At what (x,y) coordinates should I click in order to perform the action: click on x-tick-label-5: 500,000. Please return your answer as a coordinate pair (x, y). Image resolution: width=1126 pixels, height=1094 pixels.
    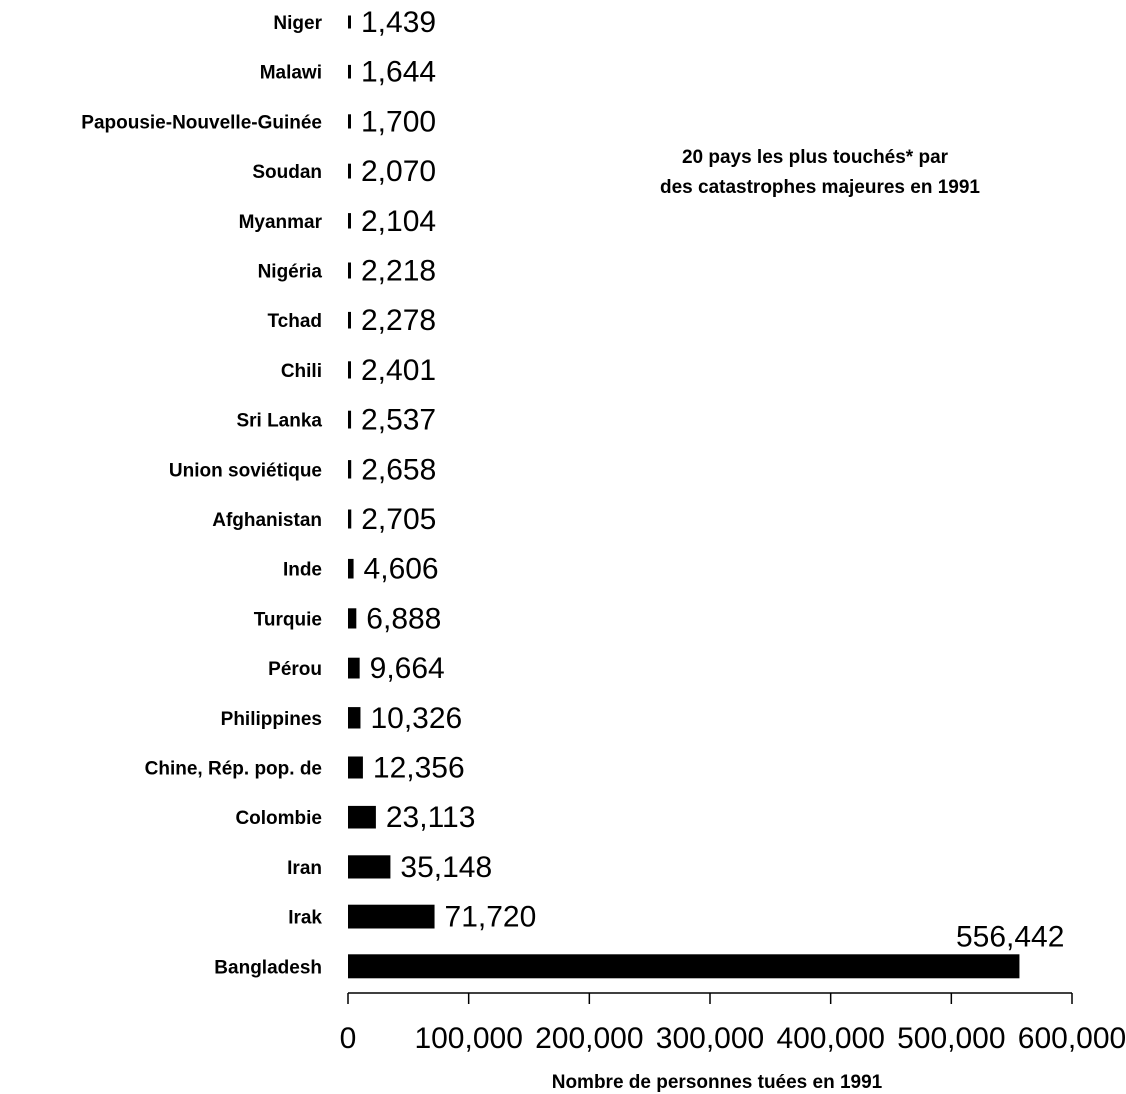
    Looking at the image, I should click on (951, 1038).